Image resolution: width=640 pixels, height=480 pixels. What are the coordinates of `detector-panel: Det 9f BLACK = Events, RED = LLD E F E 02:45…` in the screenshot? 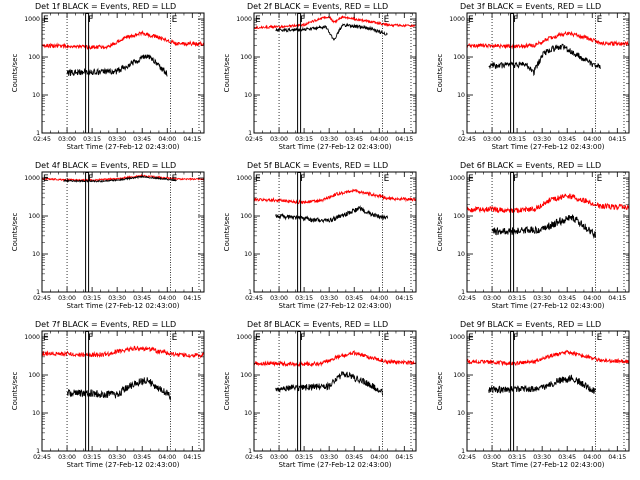 It's located at (533, 394).